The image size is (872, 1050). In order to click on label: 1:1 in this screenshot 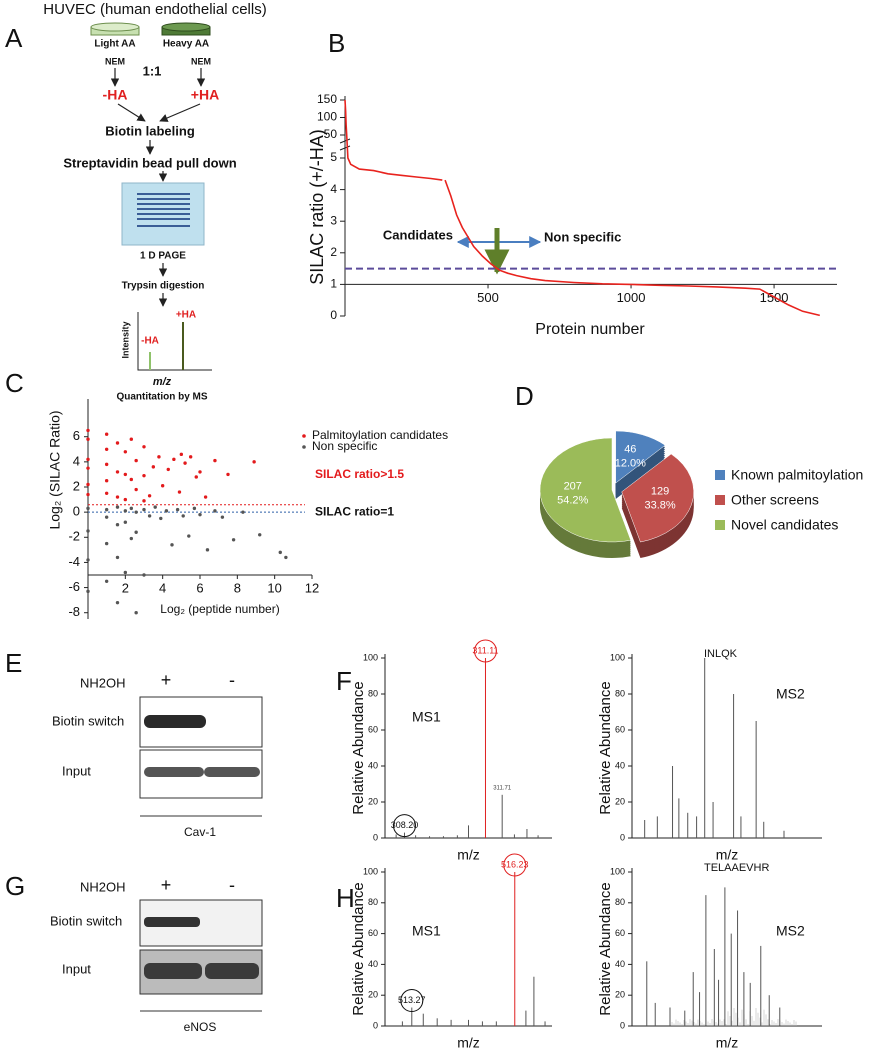, I will do `click(152, 70)`.